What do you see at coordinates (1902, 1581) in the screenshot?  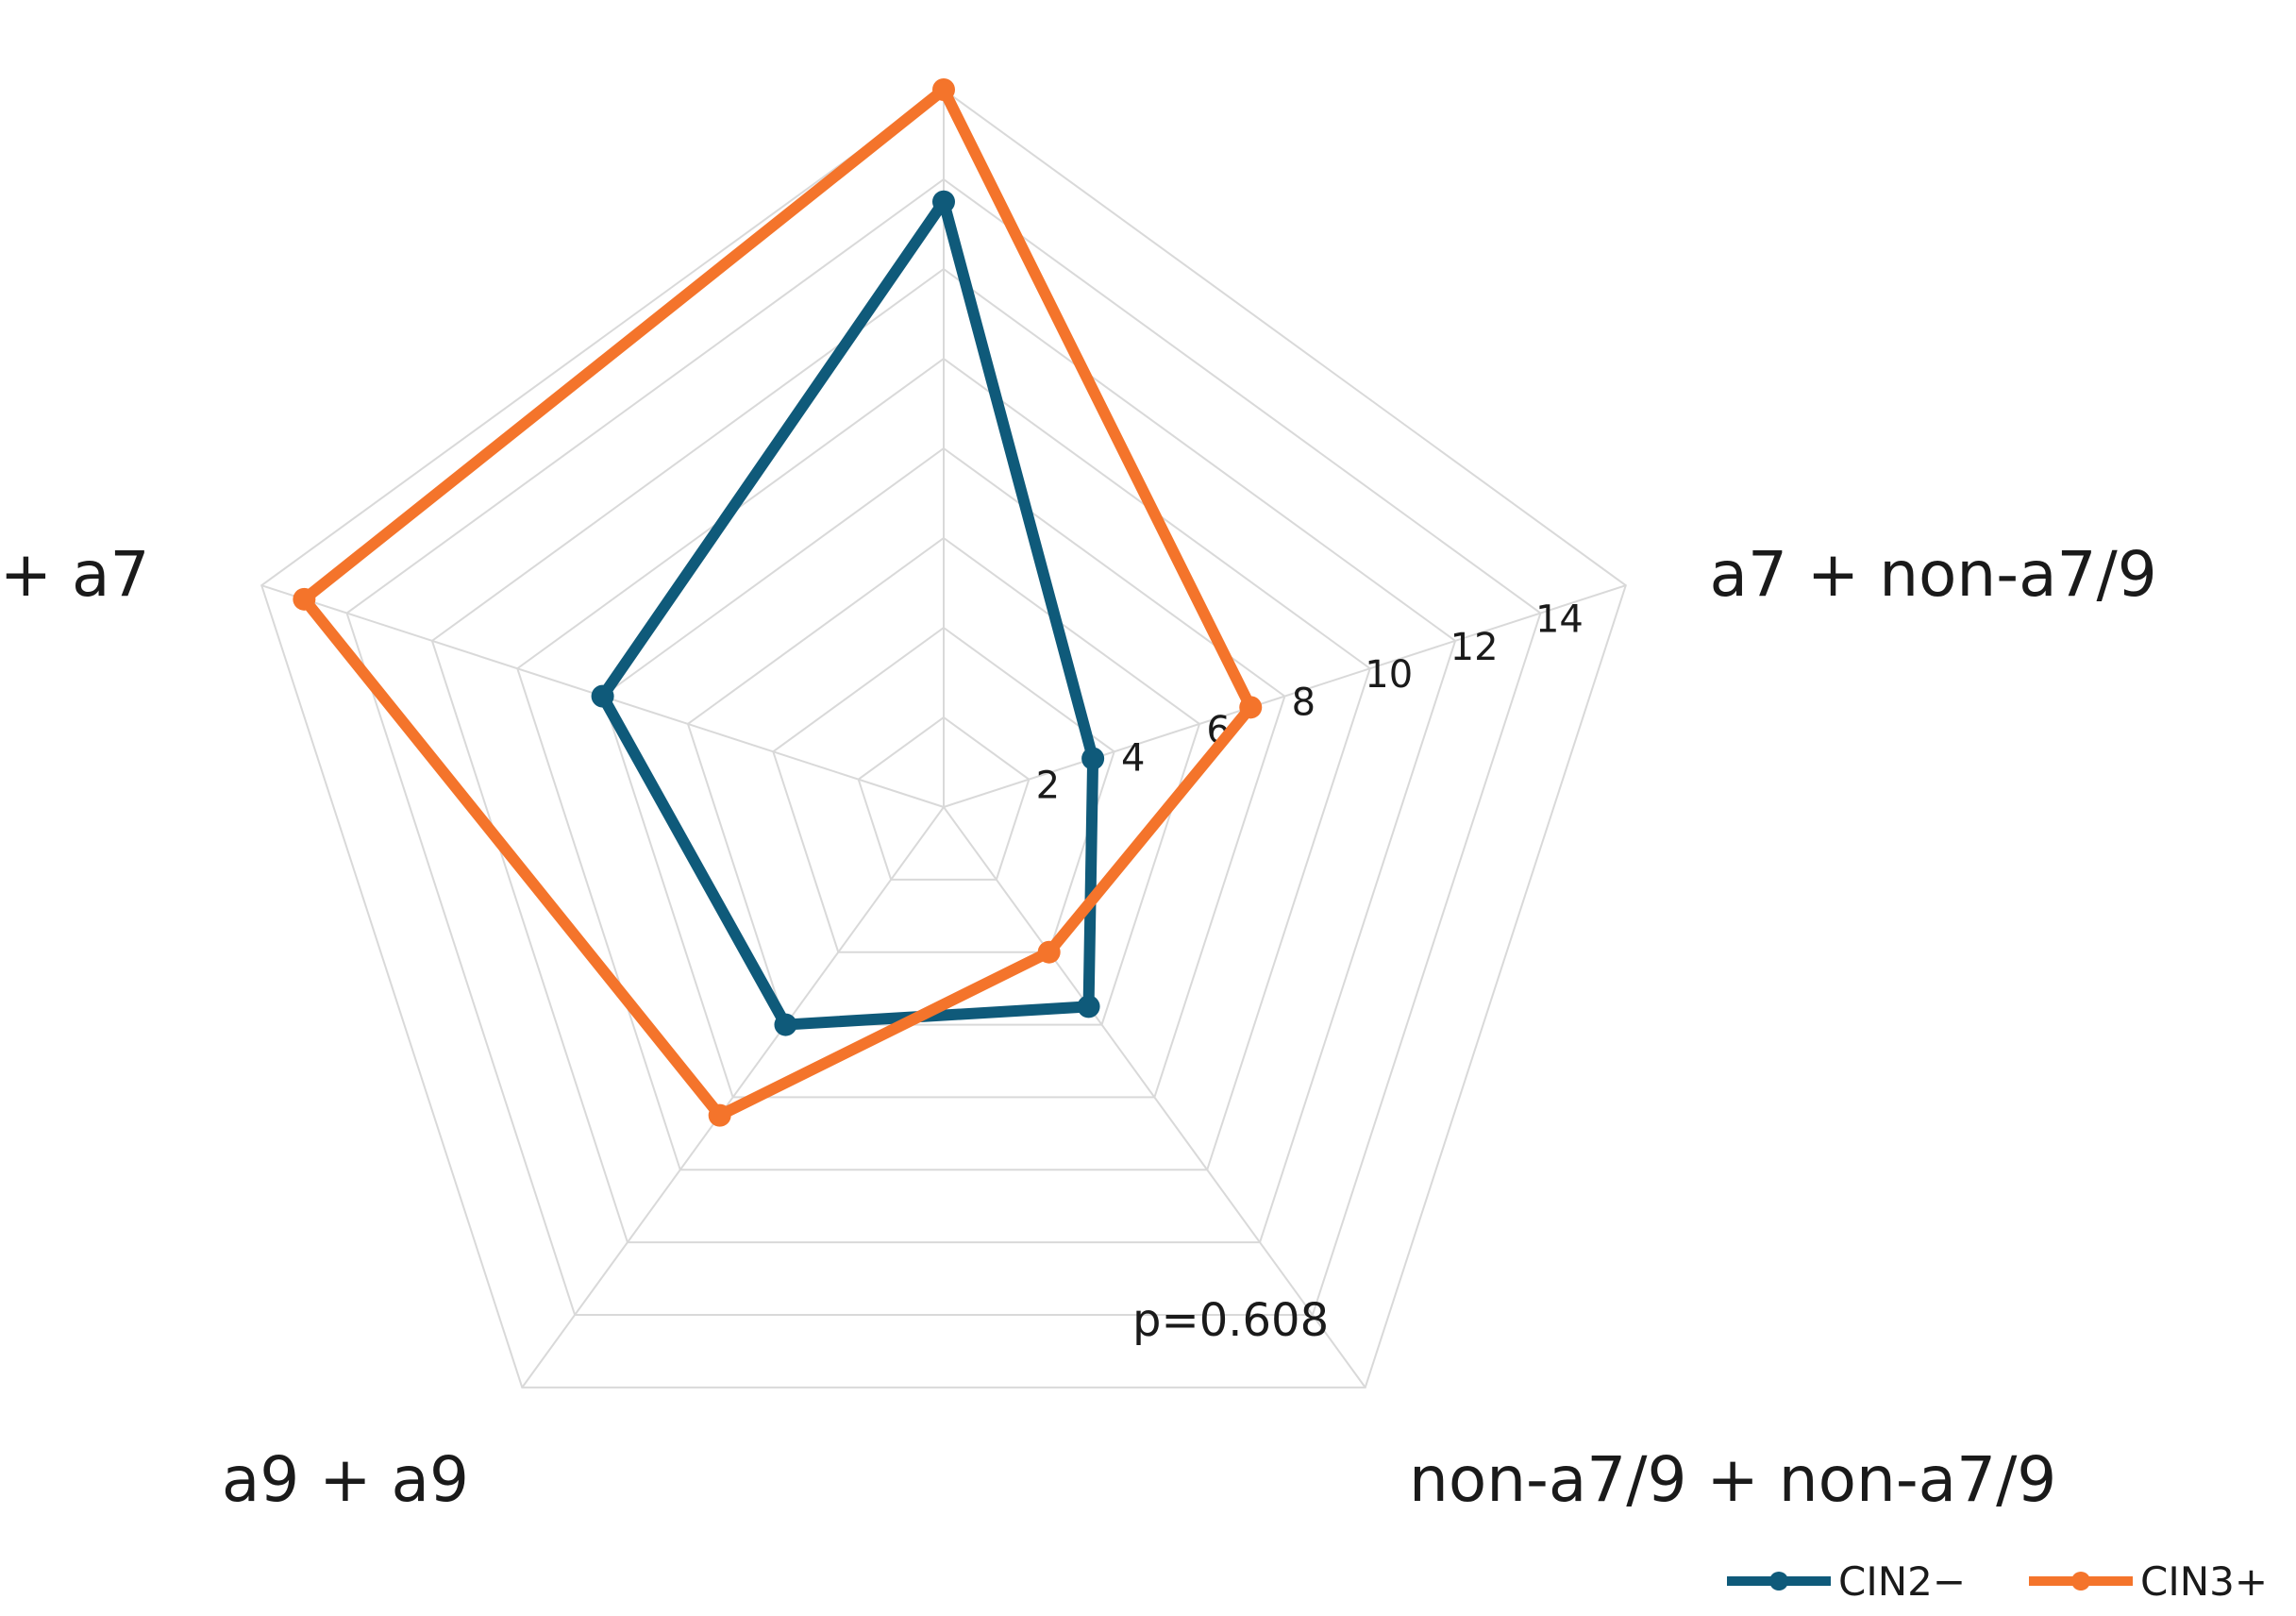 I see `legend-label-0: CIN2−` at bounding box center [1902, 1581].